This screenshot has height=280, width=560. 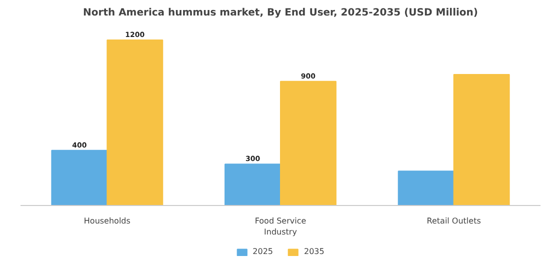 What do you see at coordinates (280, 13) in the screenshot?
I see `chart-title: North America hummus market, By End User, 2025-2035 (USD Million)` at bounding box center [280, 13].